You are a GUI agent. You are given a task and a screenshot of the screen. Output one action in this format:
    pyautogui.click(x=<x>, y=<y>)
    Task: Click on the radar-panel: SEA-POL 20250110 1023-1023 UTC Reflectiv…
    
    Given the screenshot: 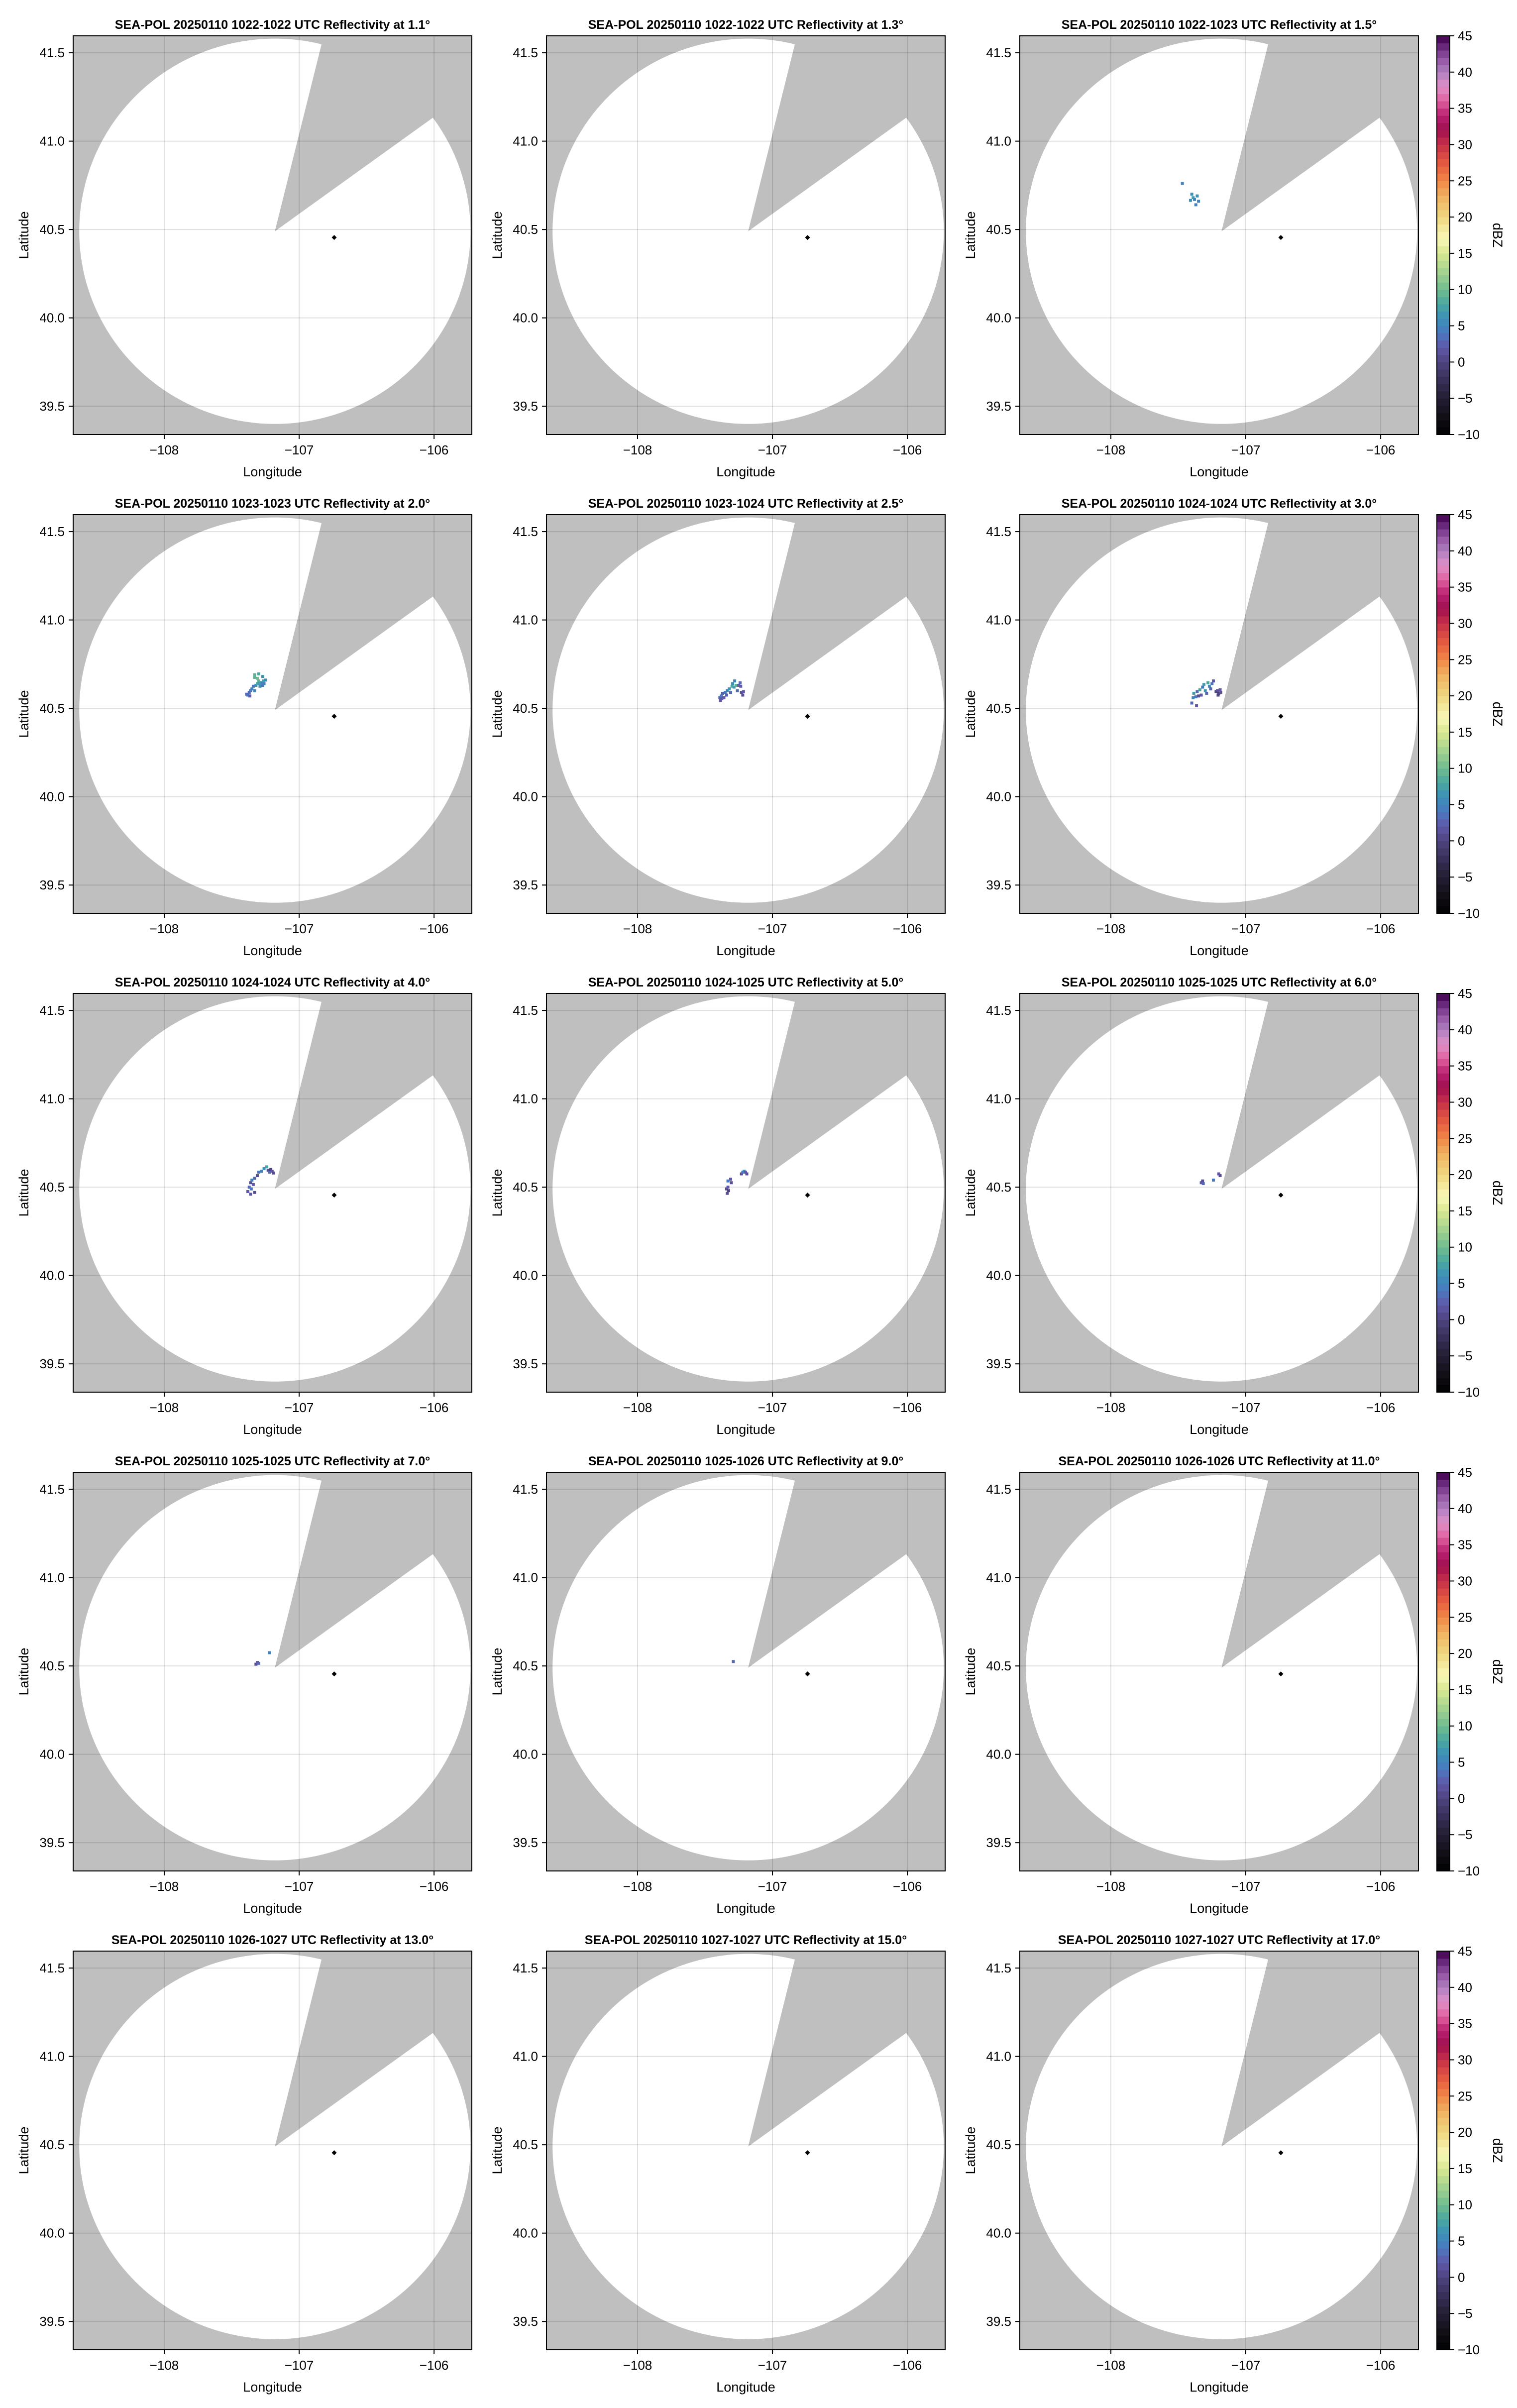 What is the action you would take?
    pyautogui.click(x=244, y=727)
    